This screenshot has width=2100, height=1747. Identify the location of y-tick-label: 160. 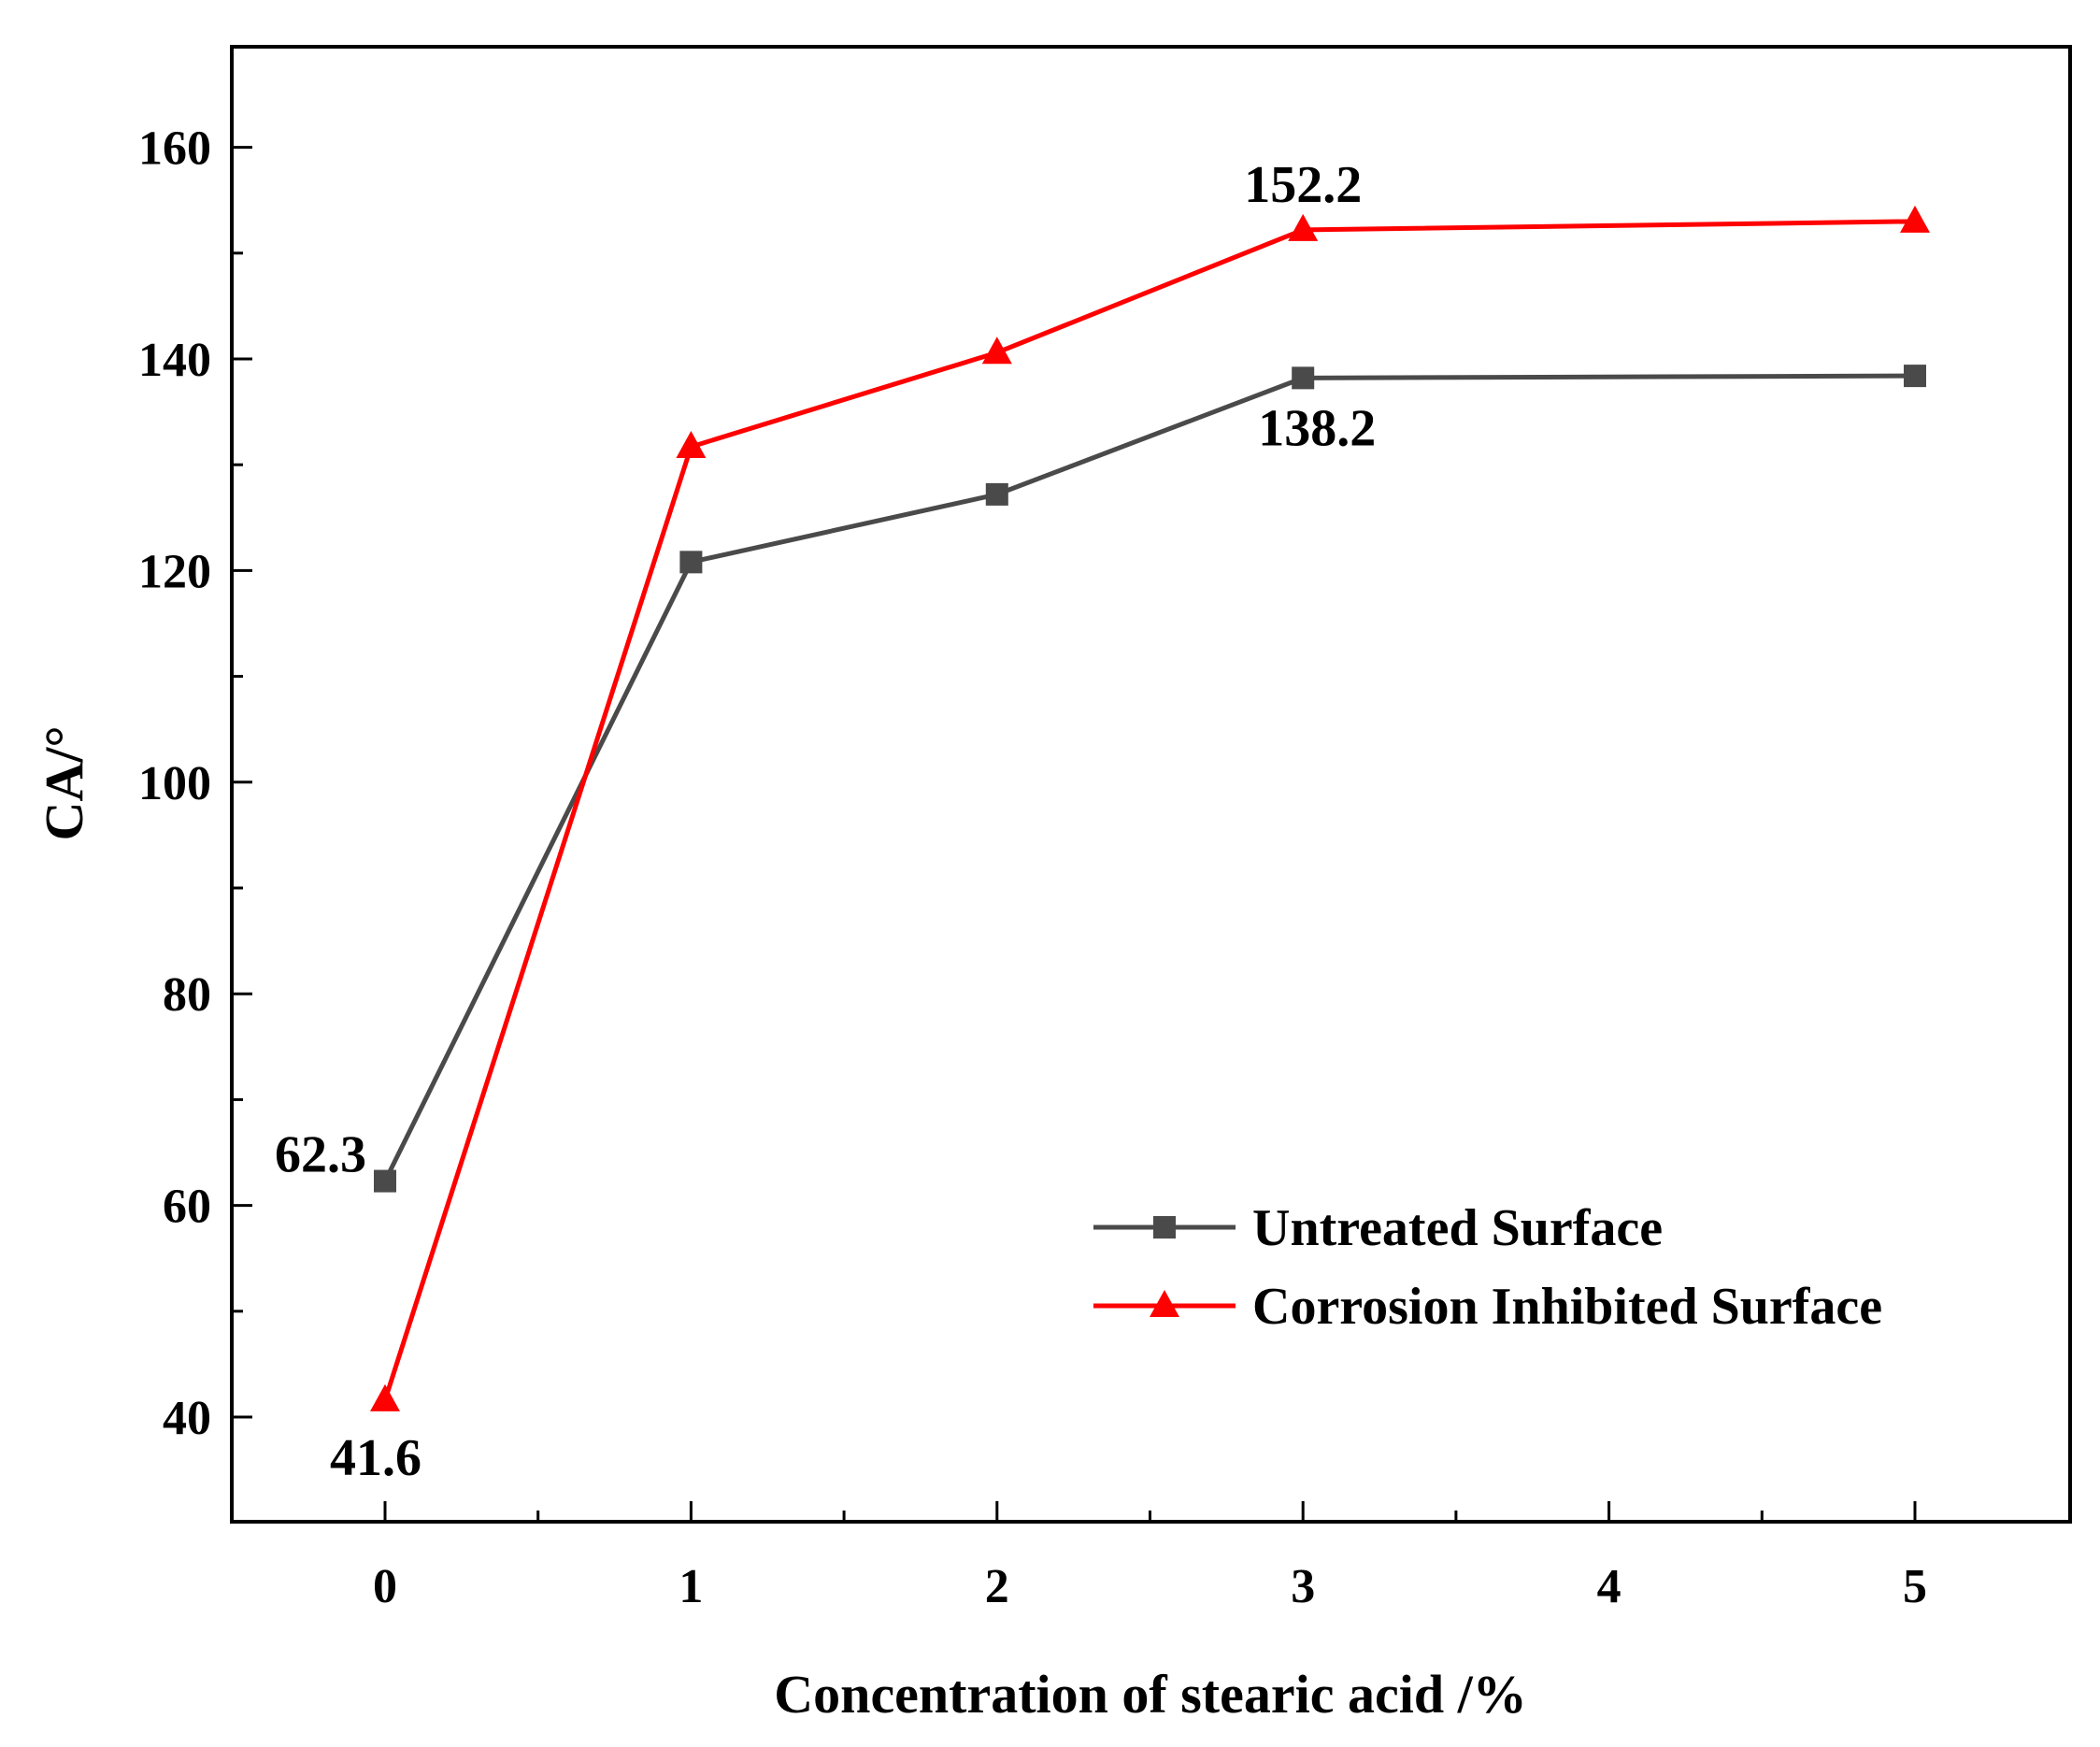
(174, 149).